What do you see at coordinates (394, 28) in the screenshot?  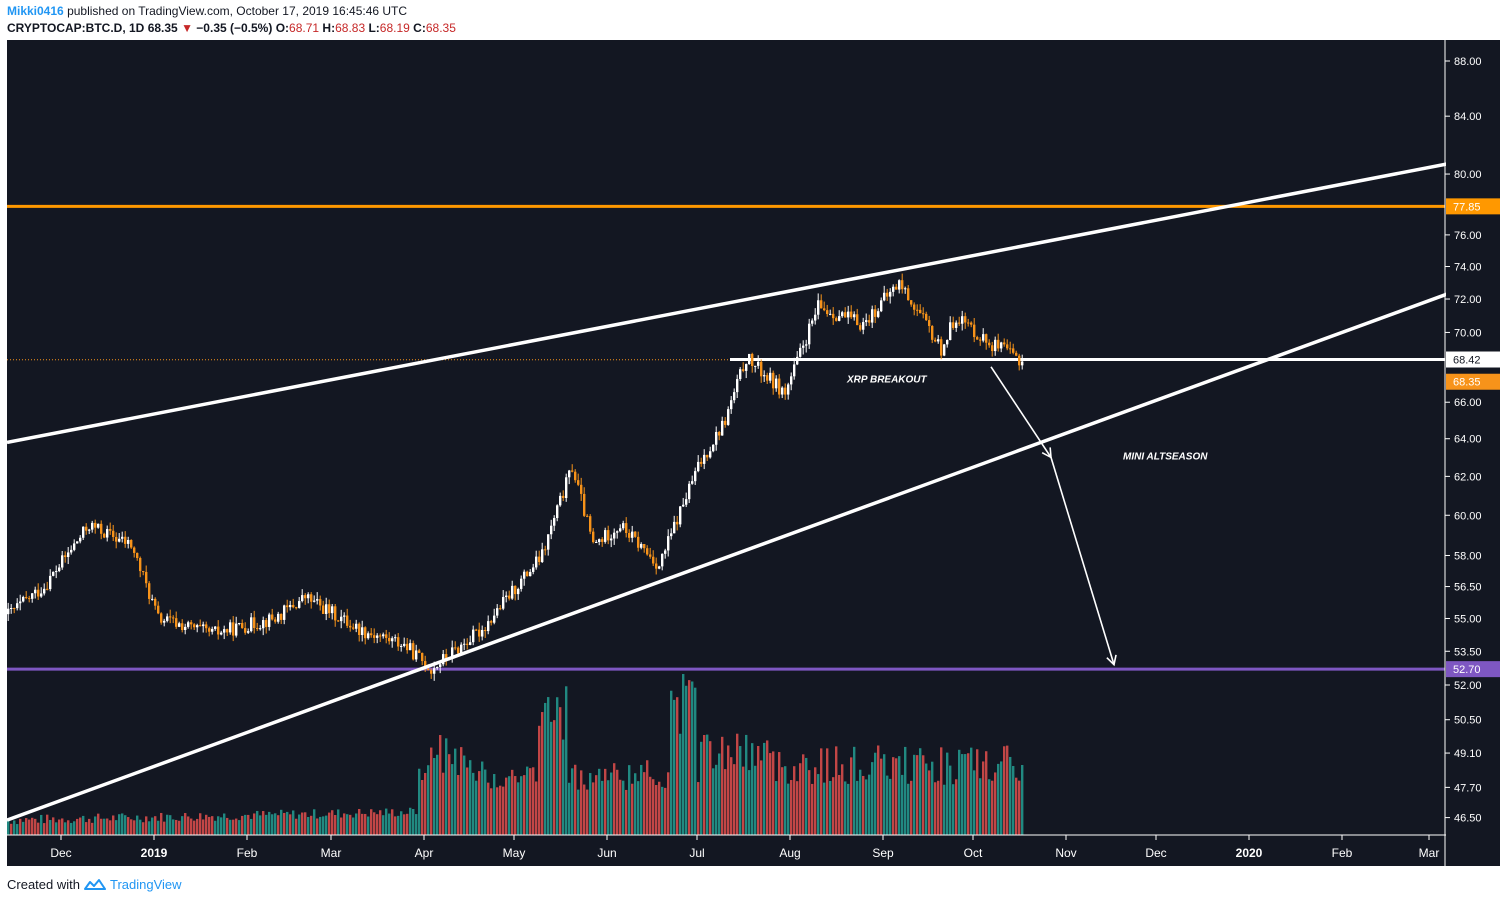 I see `low-value: 68.19` at bounding box center [394, 28].